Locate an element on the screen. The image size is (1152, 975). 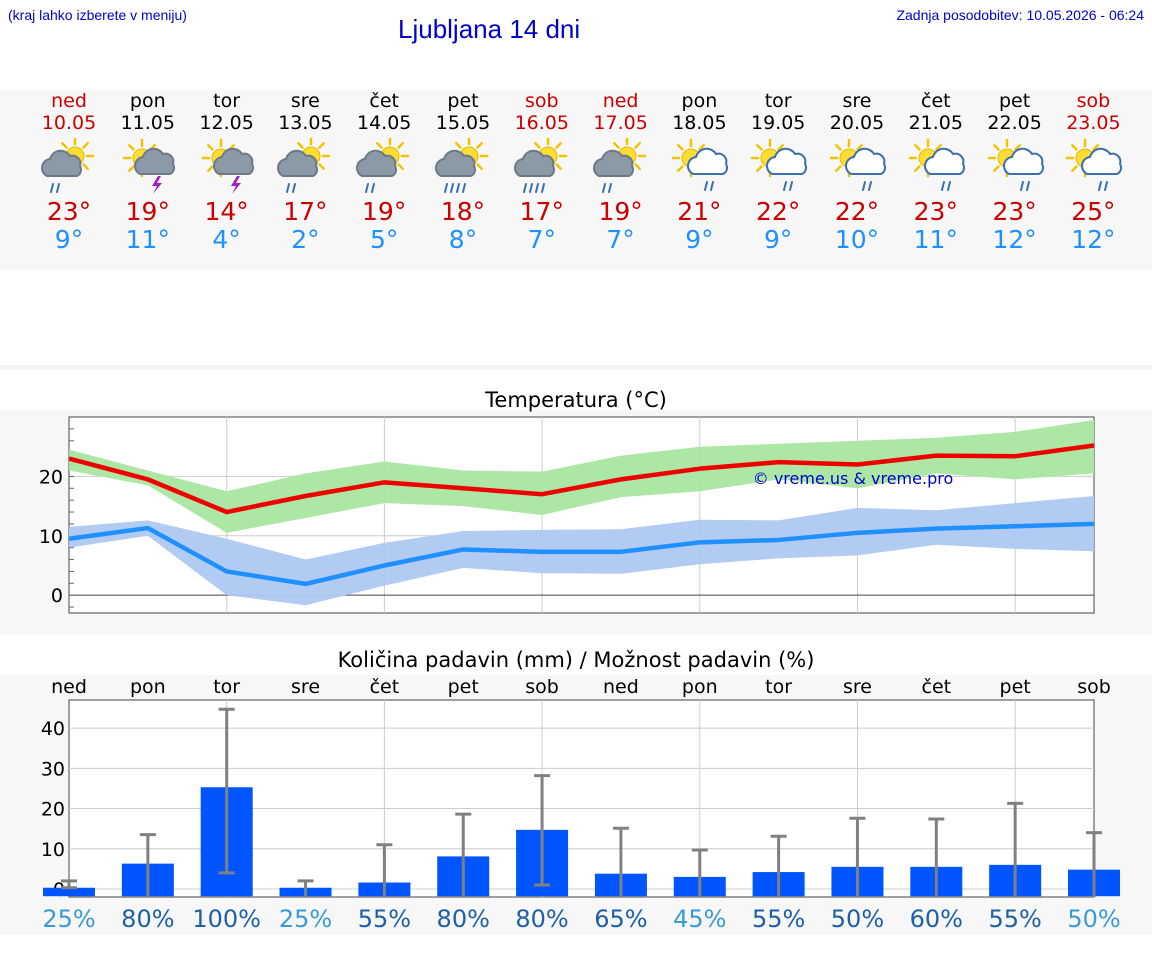
day-date: 10.05 is located at coordinates (69, 123).